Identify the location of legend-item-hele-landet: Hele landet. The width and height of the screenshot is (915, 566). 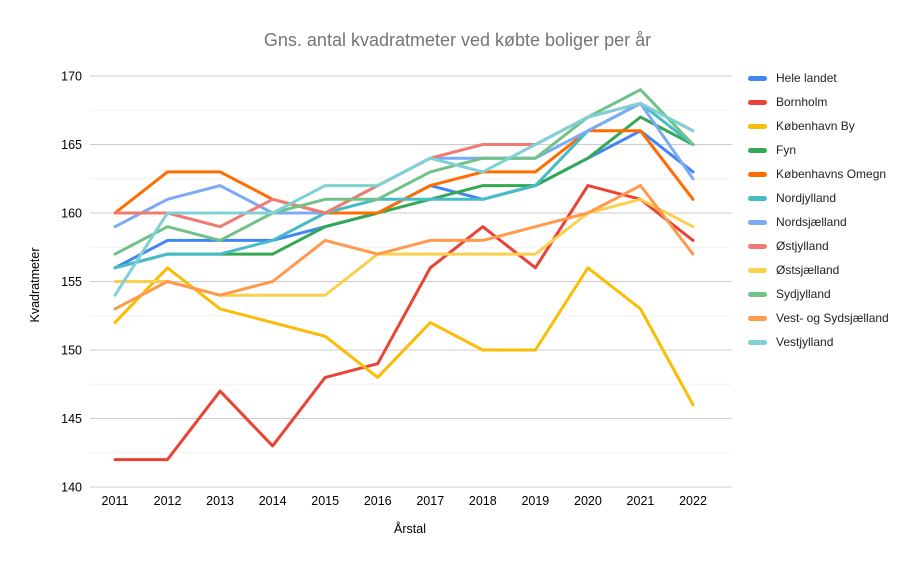
(818, 78).